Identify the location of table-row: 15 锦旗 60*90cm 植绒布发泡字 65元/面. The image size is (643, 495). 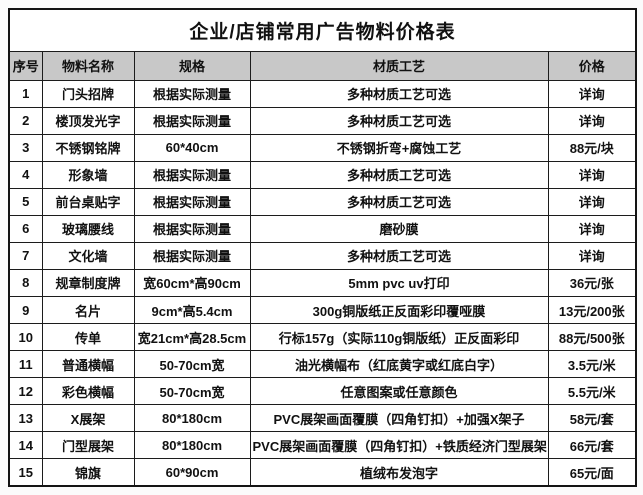
(322, 472).